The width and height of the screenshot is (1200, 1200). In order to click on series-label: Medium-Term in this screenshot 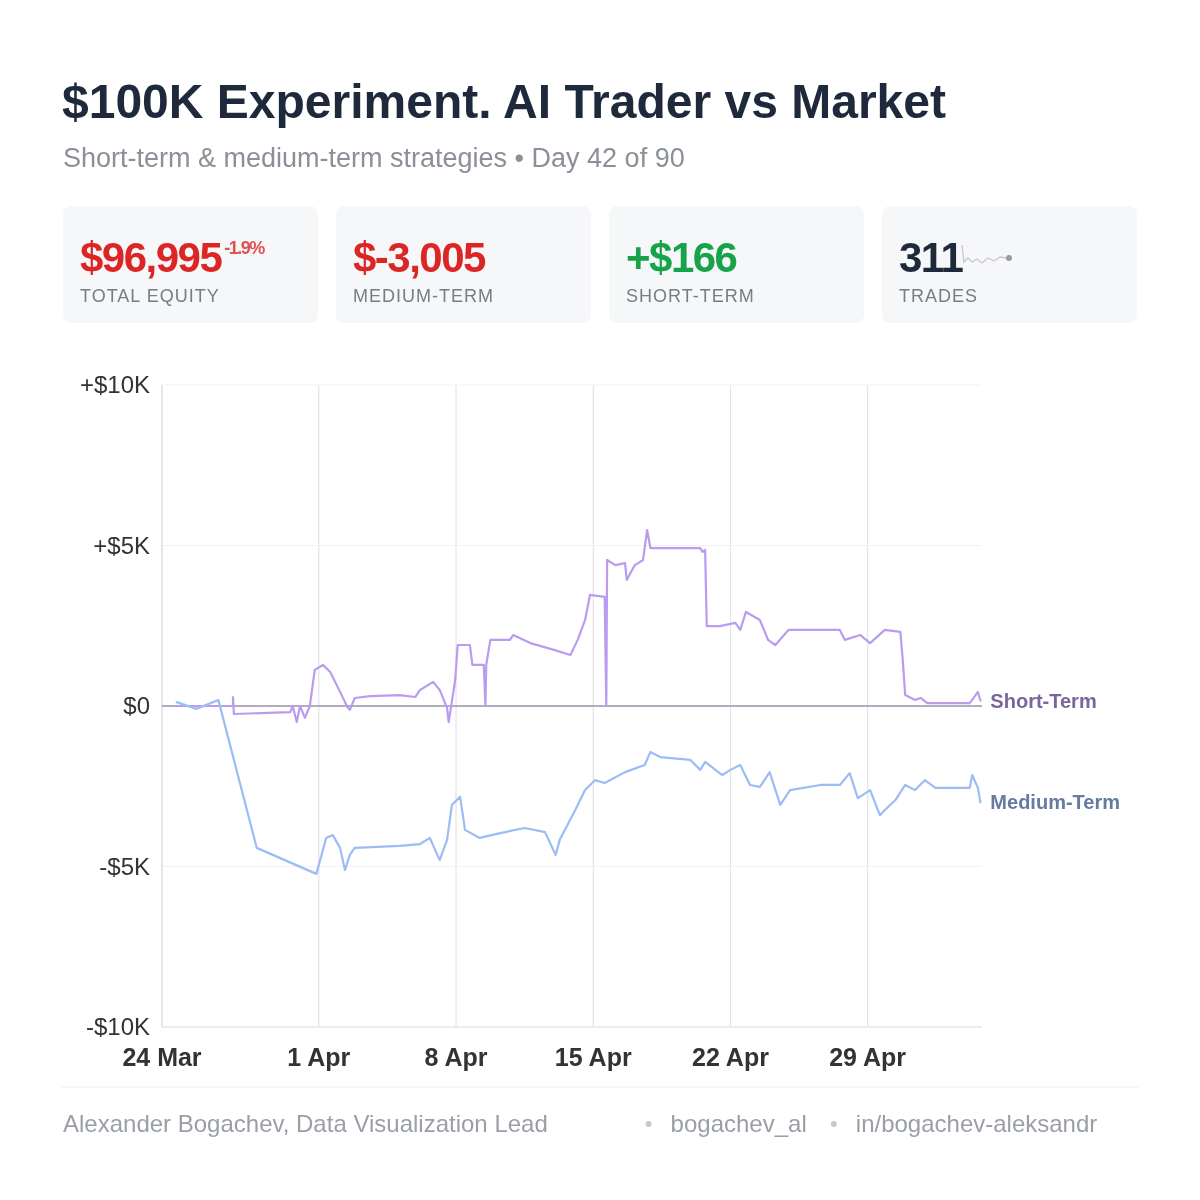, I will do `click(1055, 802)`.